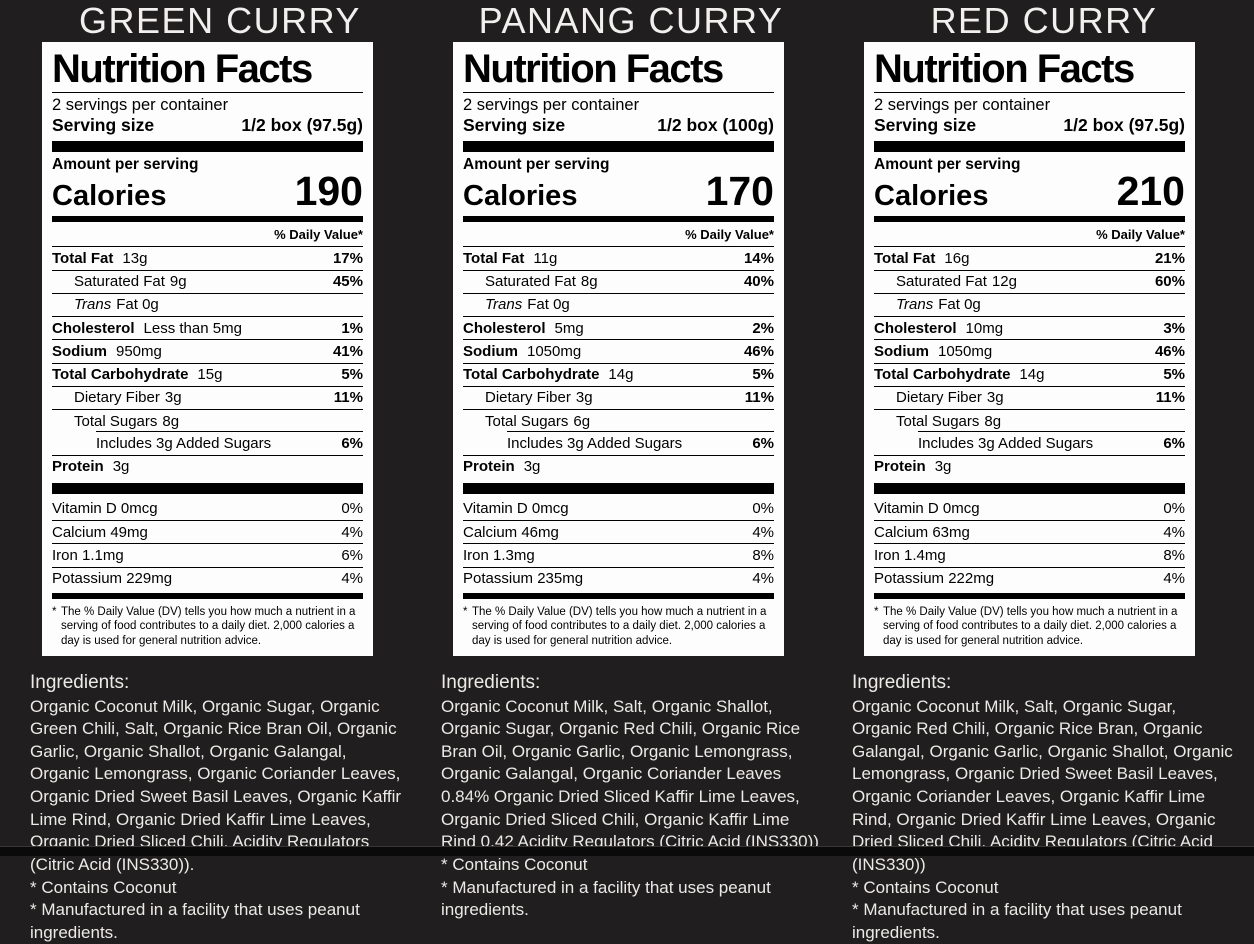 The image size is (1254, 944). I want to click on nutrient-row: Trans Fat 0g, so click(1029, 306).